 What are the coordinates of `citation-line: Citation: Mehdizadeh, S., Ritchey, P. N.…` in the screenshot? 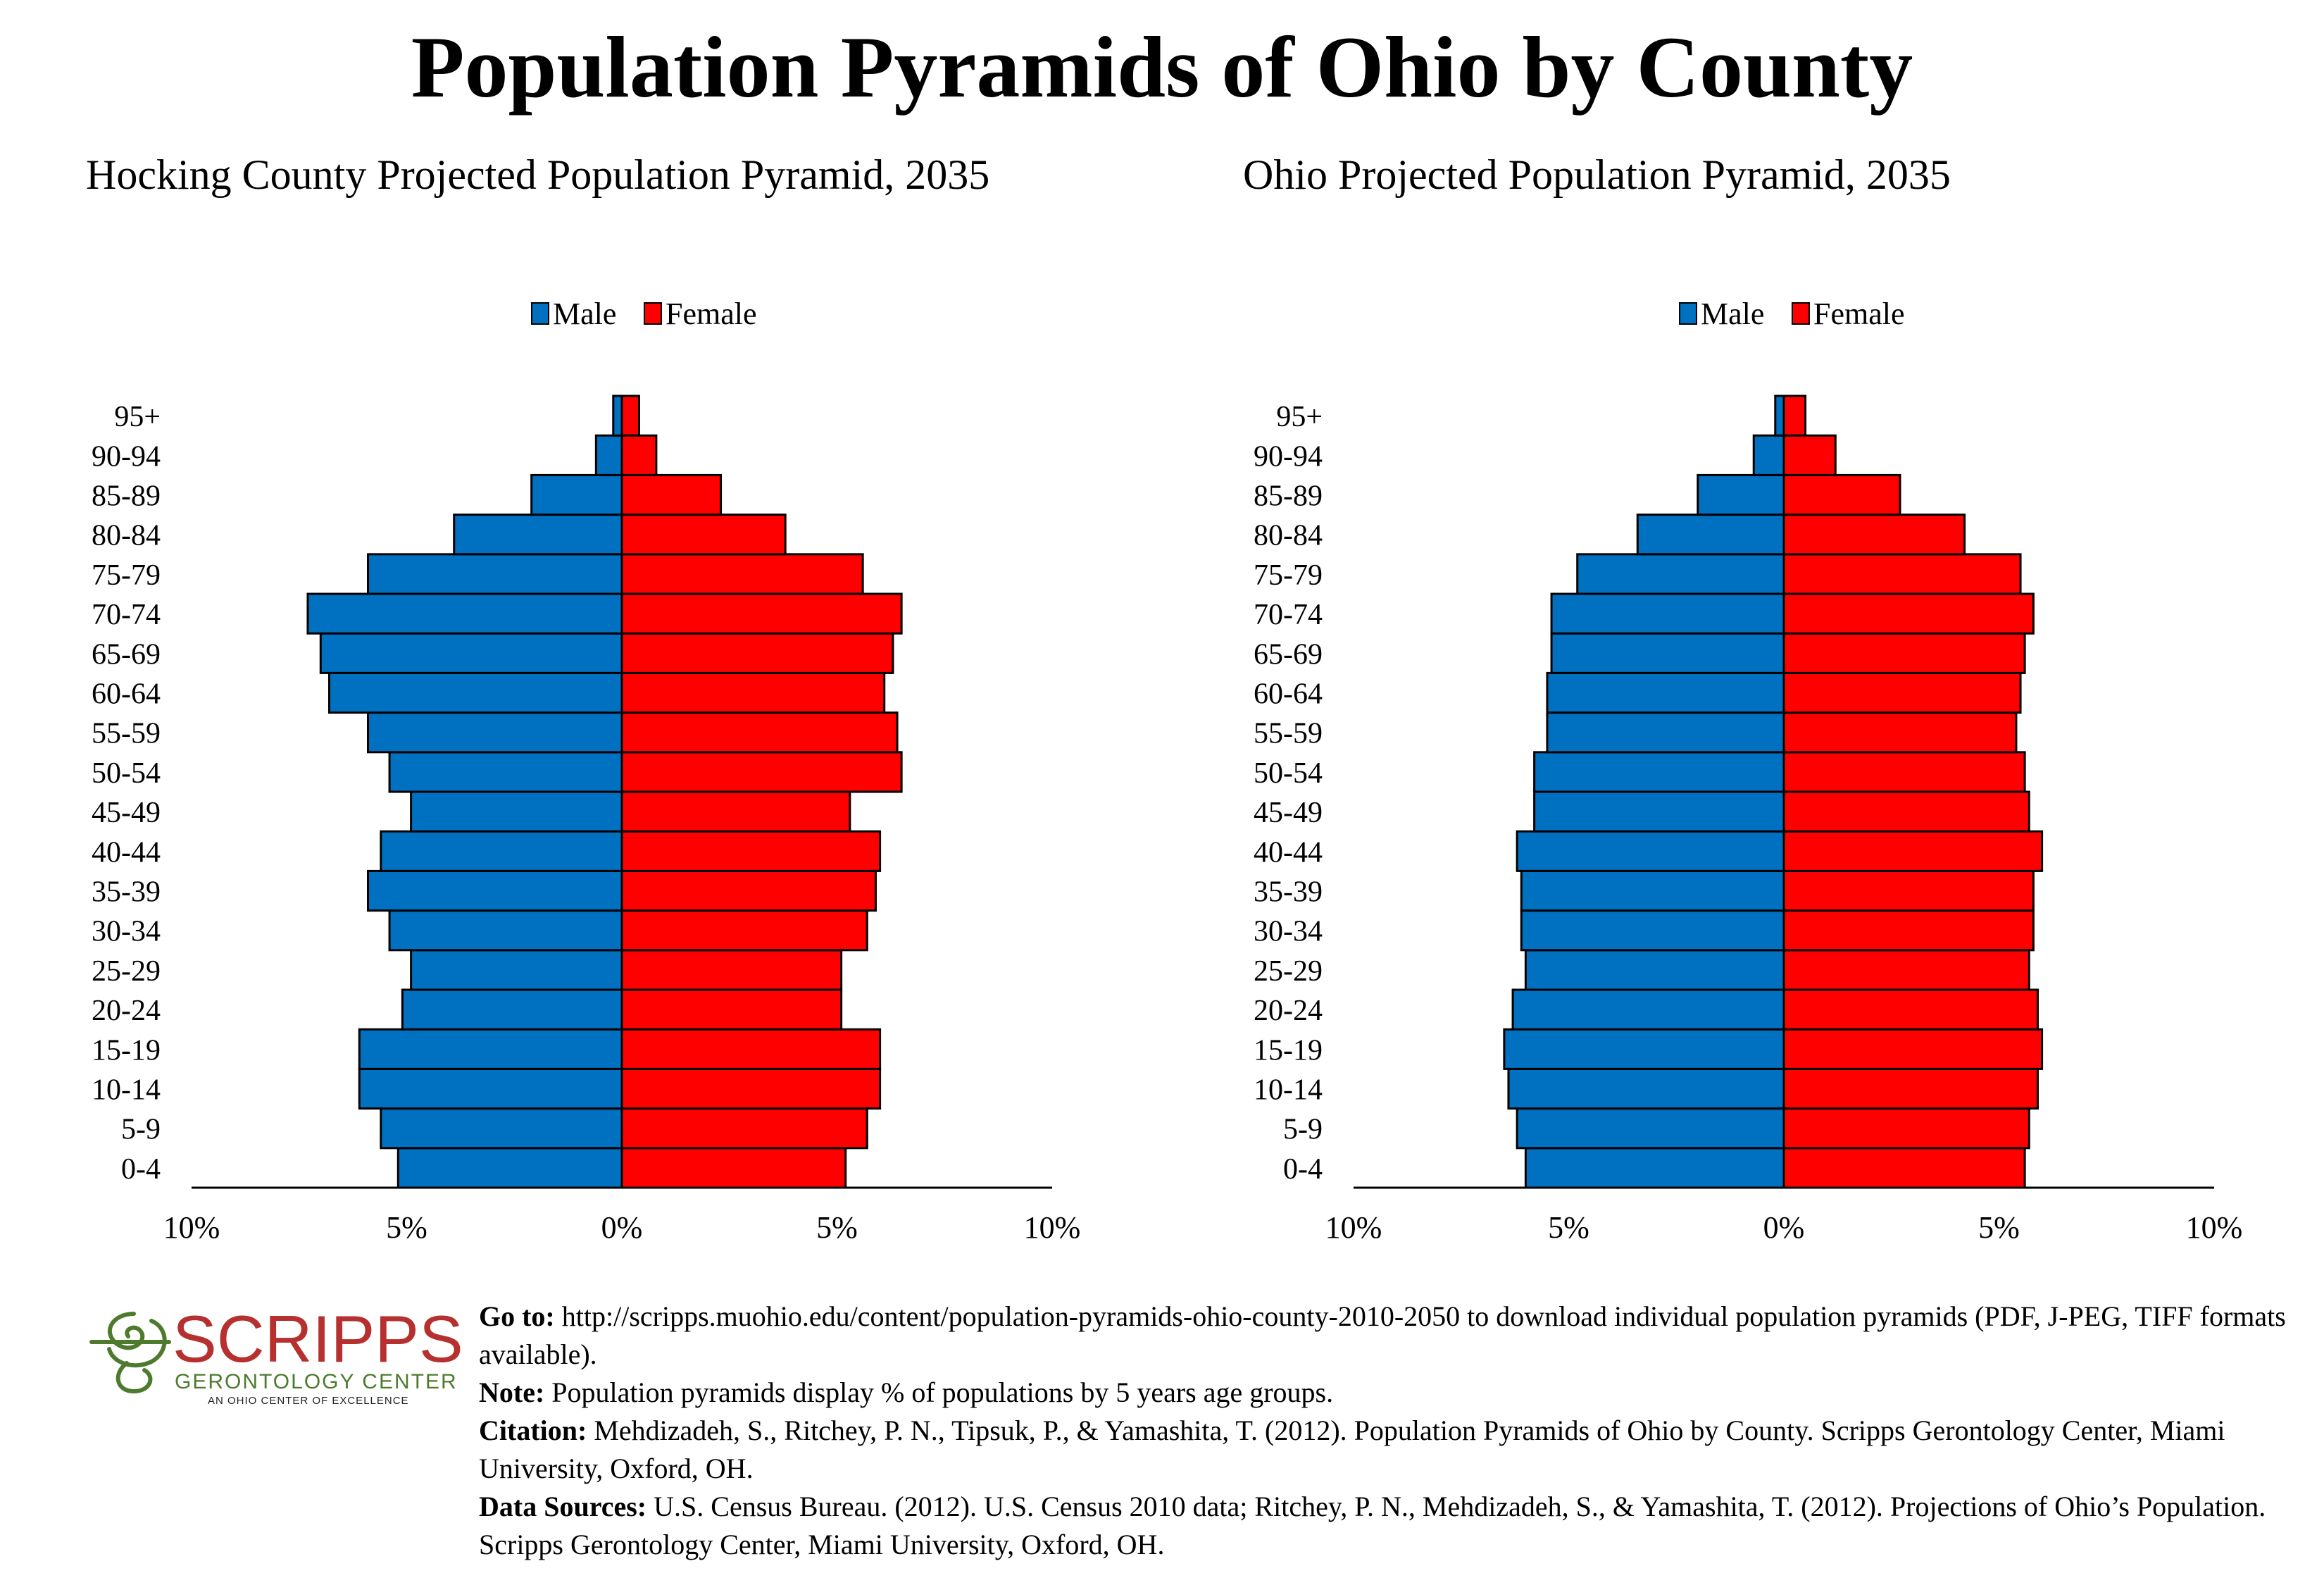 It's located at (1394, 1450).